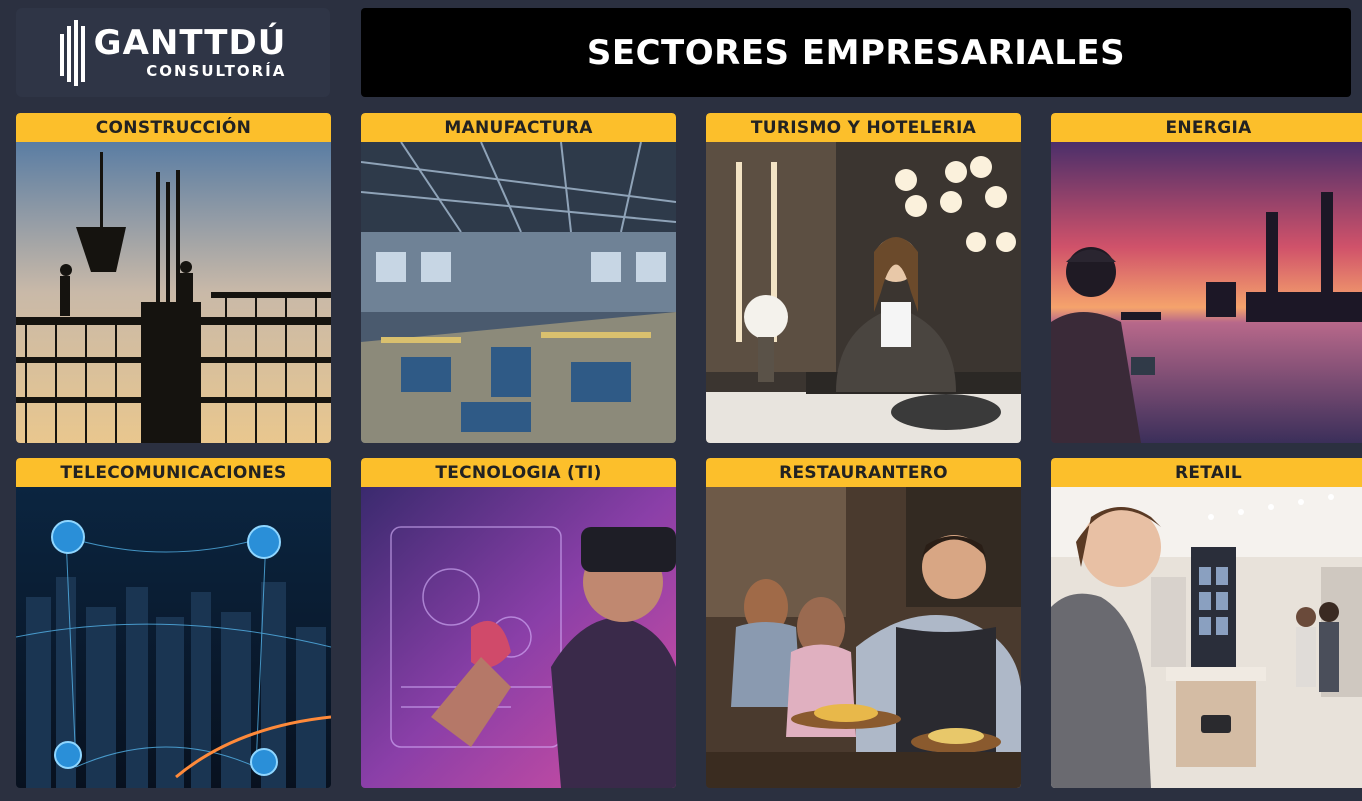 This screenshot has height=801, width=1362. Describe the element at coordinates (72, 52) in the screenshot. I see `logo-stripes-icon` at that location.